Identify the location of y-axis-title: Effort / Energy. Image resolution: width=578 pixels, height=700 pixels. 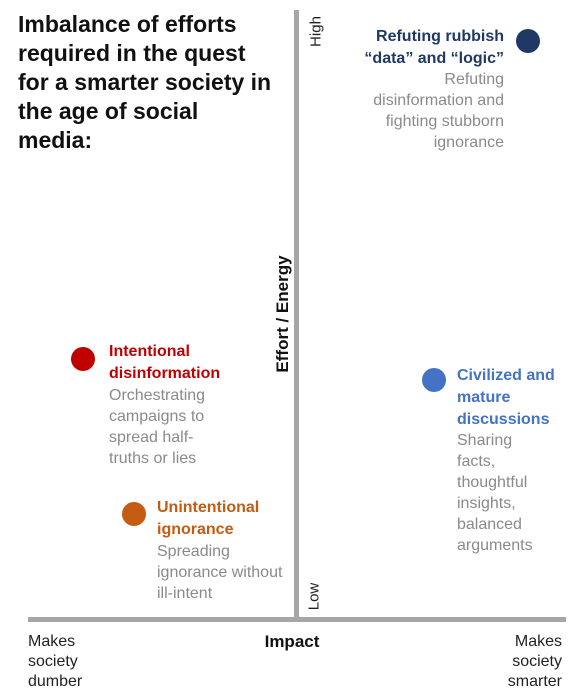
(282, 314).